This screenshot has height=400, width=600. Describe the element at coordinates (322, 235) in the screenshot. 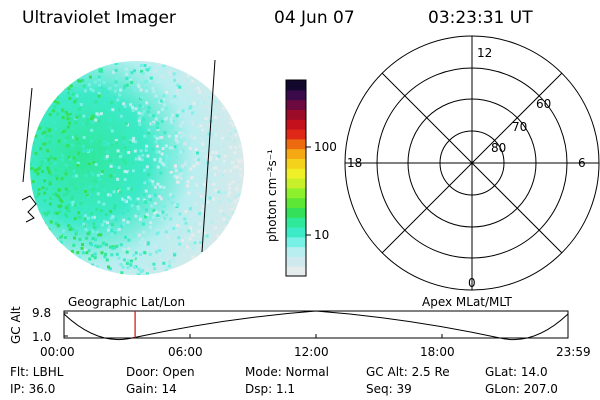

I see `colorbar-tick-10: 10` at that location.